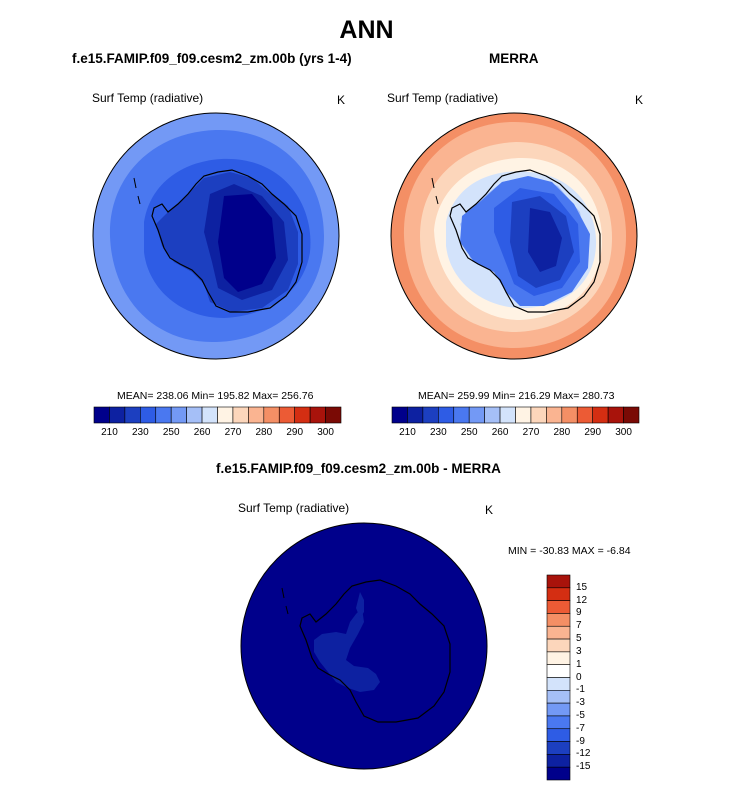  Describe the element at coordinates (579, 639) in the screenshot. I see `diff-colorbar-tick-label: 5` at that location.